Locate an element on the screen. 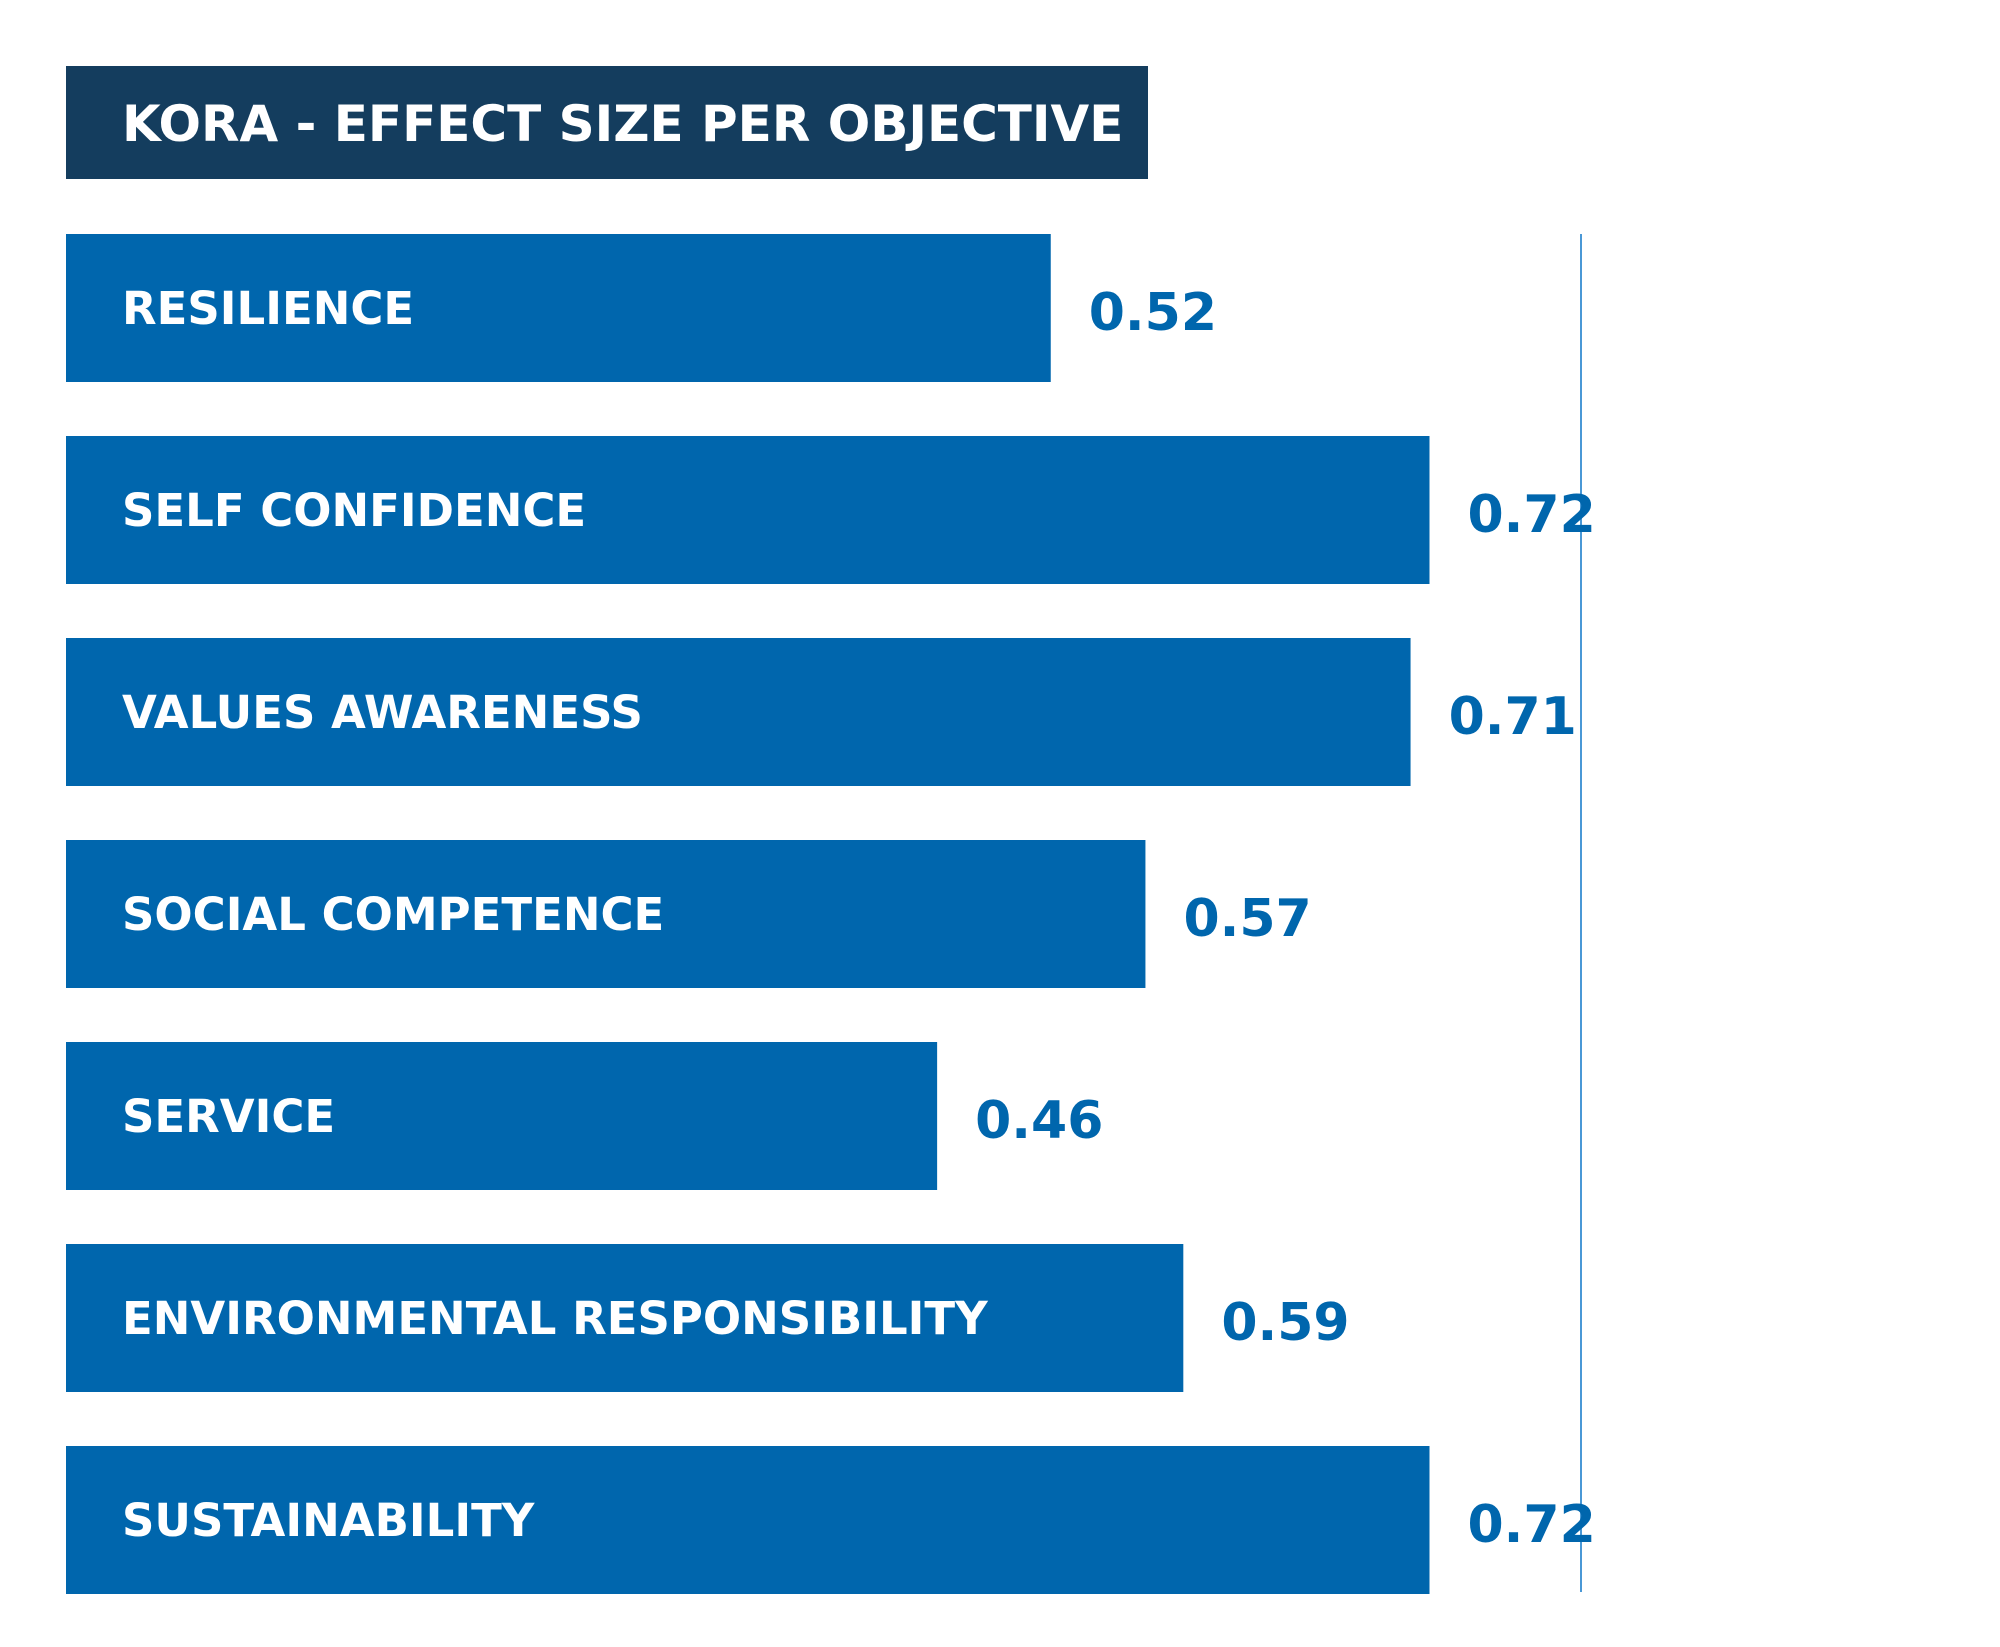  bar-sustainability is located at coordinates (748, 1520).